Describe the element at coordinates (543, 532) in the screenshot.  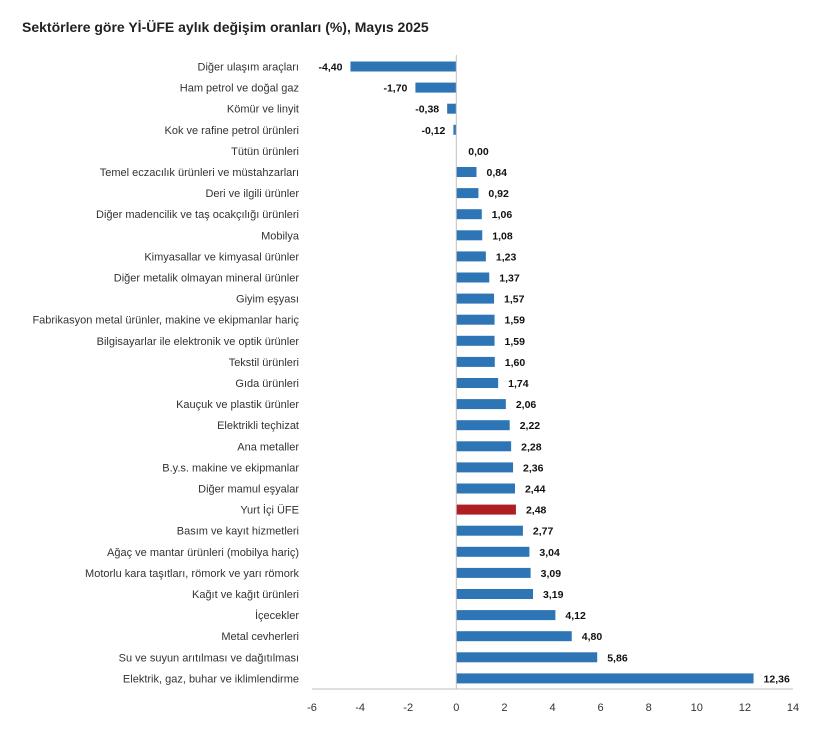
I see `value-label: 2,77` at that location.